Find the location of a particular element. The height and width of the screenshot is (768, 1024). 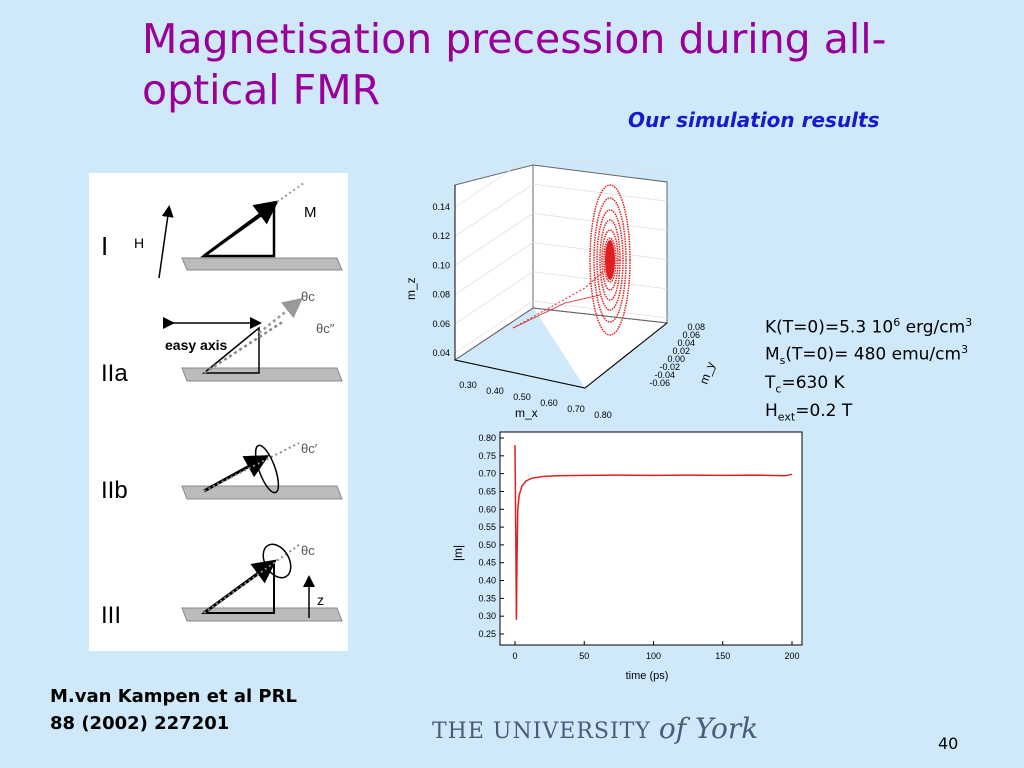

citation: M.van Kampen et al PRL 88 (2002) 227201 is located at coordinates (173, 710).